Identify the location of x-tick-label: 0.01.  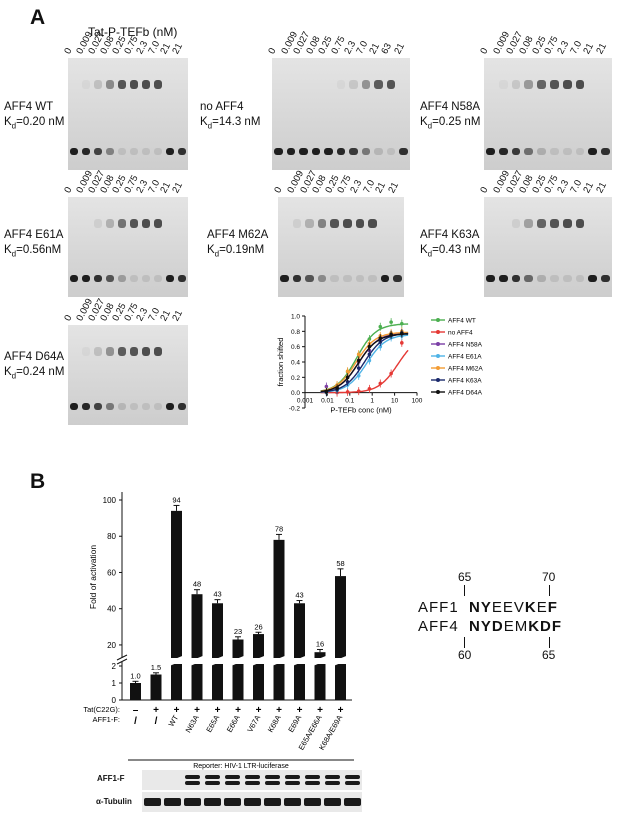
(327, 401).